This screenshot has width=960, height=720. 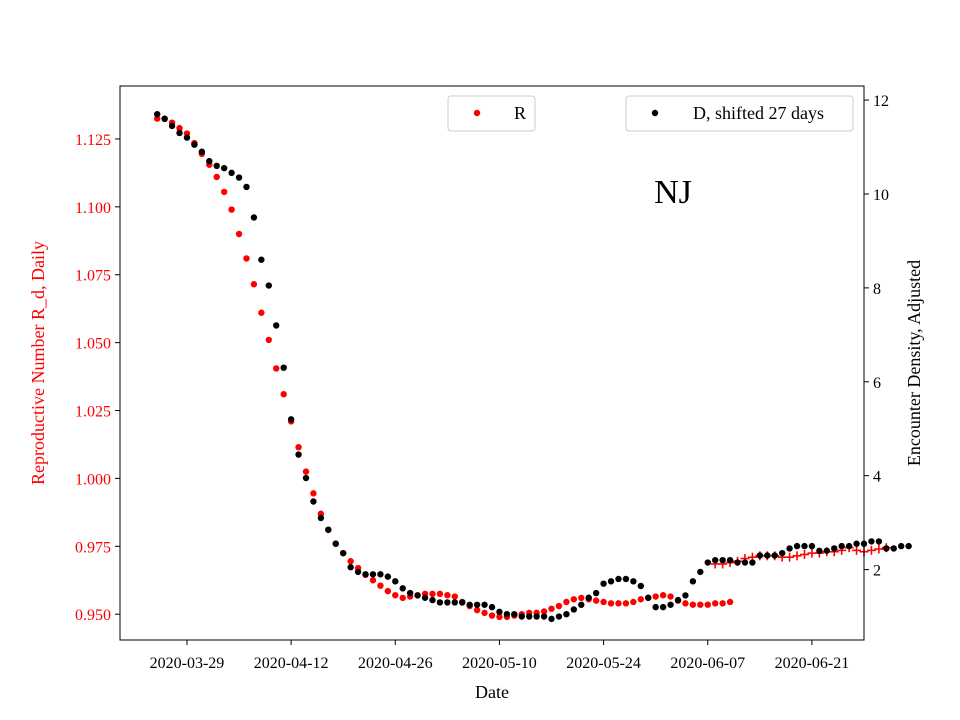 What do you see at coordinates (93, 208) in the screenshot?
I see `y-left-tick-label: 1.100` at bounding box center [93, 208].